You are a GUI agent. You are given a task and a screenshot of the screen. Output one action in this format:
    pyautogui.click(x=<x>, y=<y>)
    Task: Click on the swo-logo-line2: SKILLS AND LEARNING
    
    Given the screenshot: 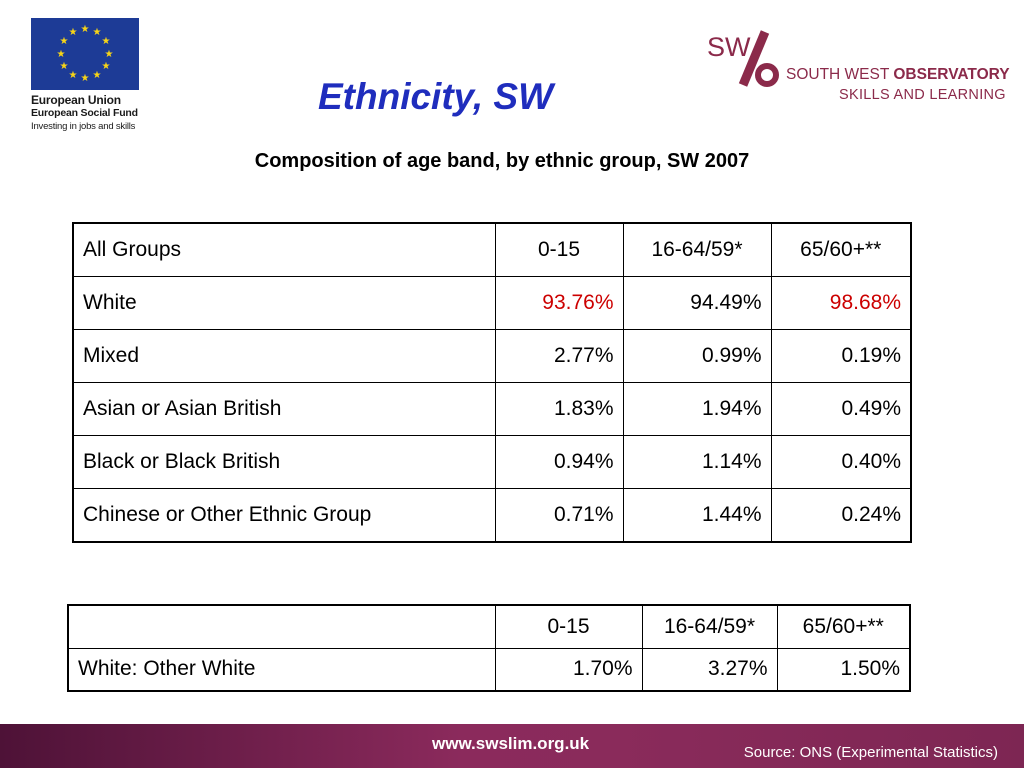 What is the action you would take?
    pyautogui.click(x=922, y=95)
    